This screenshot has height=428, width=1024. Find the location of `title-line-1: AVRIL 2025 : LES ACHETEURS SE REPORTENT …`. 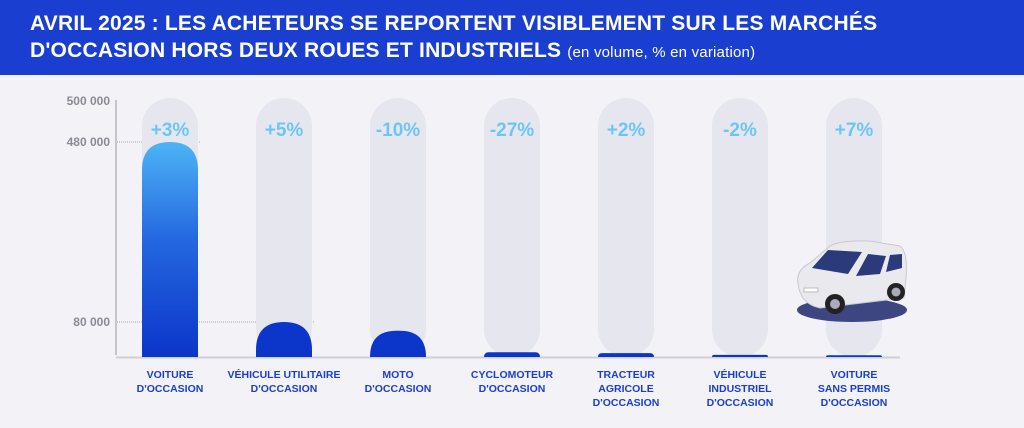

title-line-1: AVRIL 2025 : LES ACHETEURS SE REPORTENT … is located at coordinates (454, 23).